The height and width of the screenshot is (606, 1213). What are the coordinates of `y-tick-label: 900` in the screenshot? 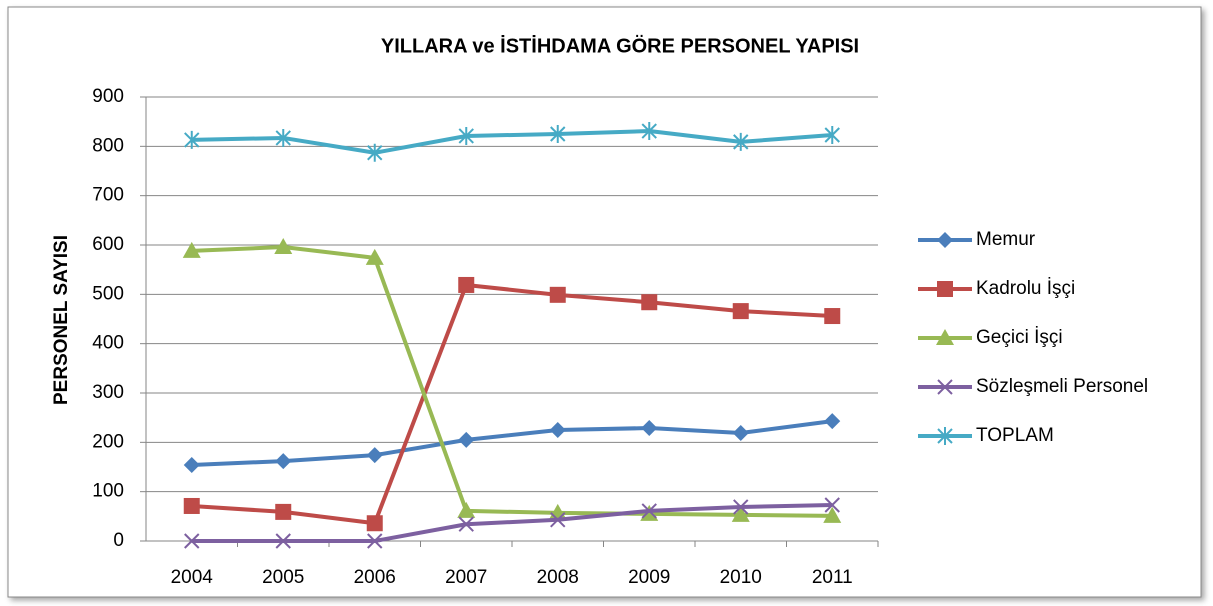 It's located at (108, 96).